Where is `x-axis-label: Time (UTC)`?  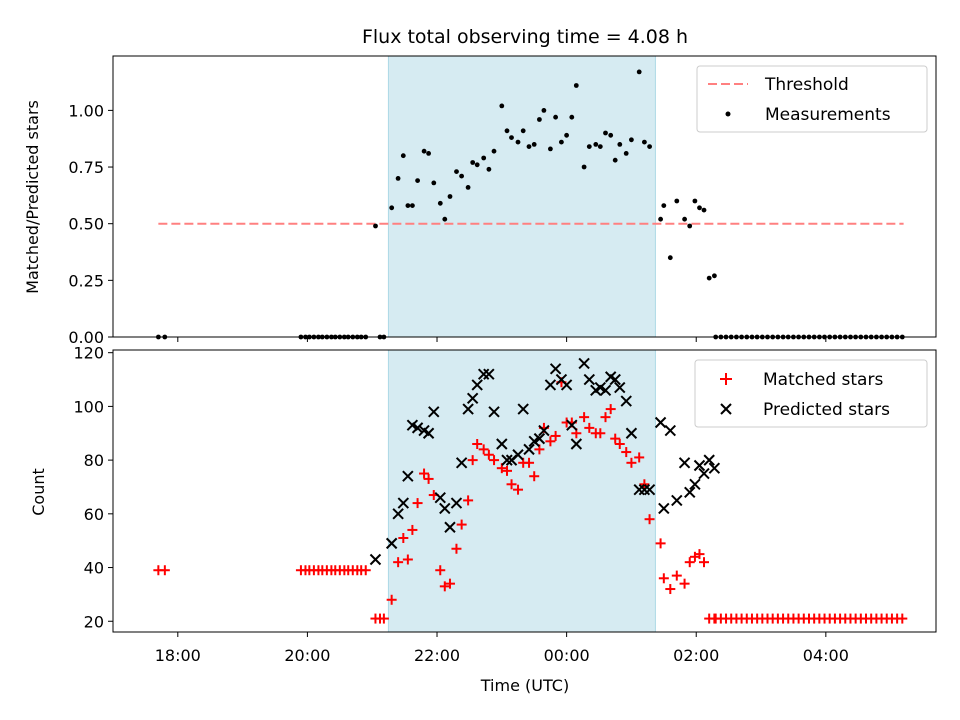 x-axis-label: Time (UTC) is located at coordinates (524, 685).